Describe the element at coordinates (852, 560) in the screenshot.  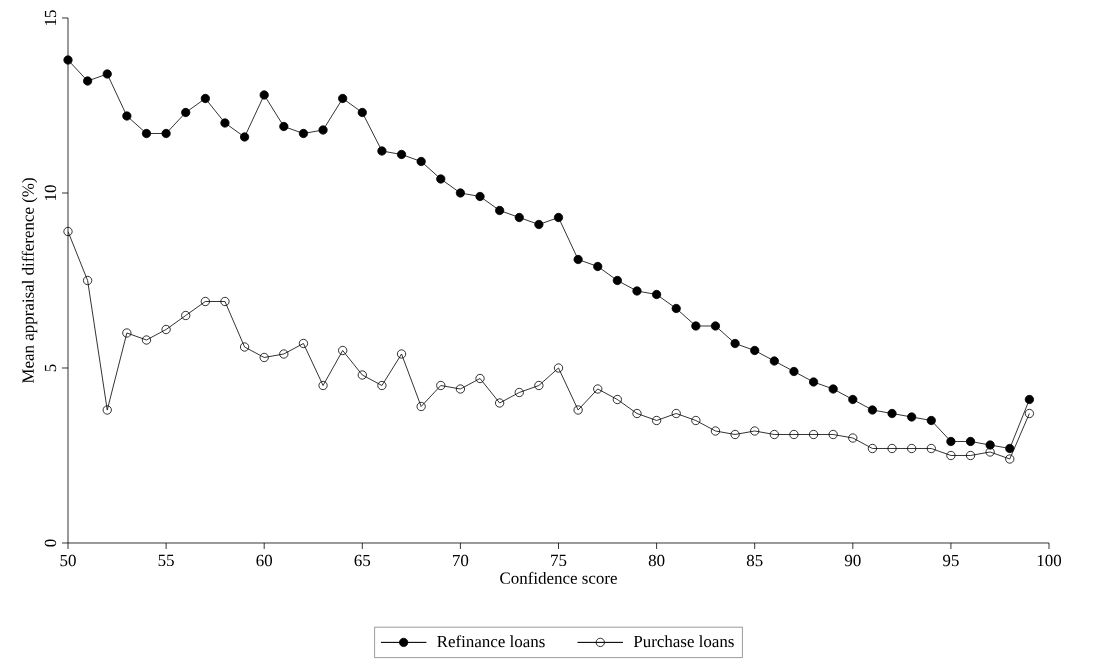
I see `x-tick-label: 90` at that location.